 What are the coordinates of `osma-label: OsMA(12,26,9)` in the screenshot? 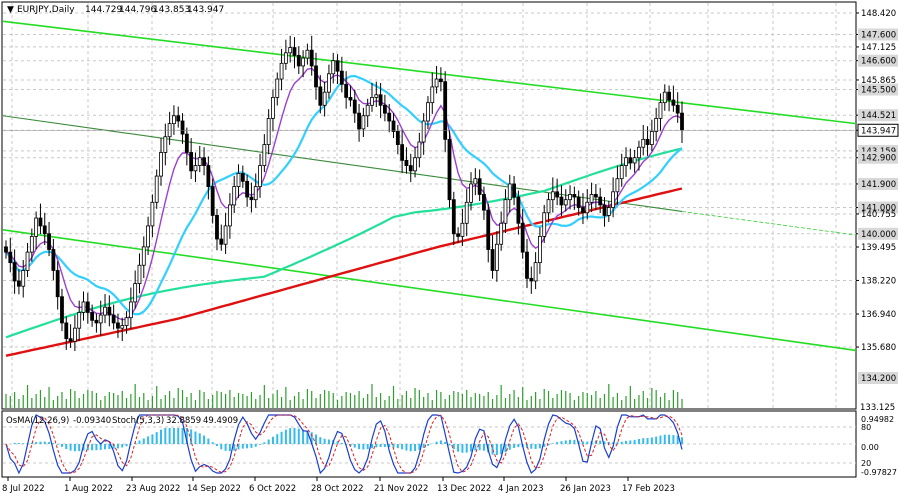 It's located at (37, 421).